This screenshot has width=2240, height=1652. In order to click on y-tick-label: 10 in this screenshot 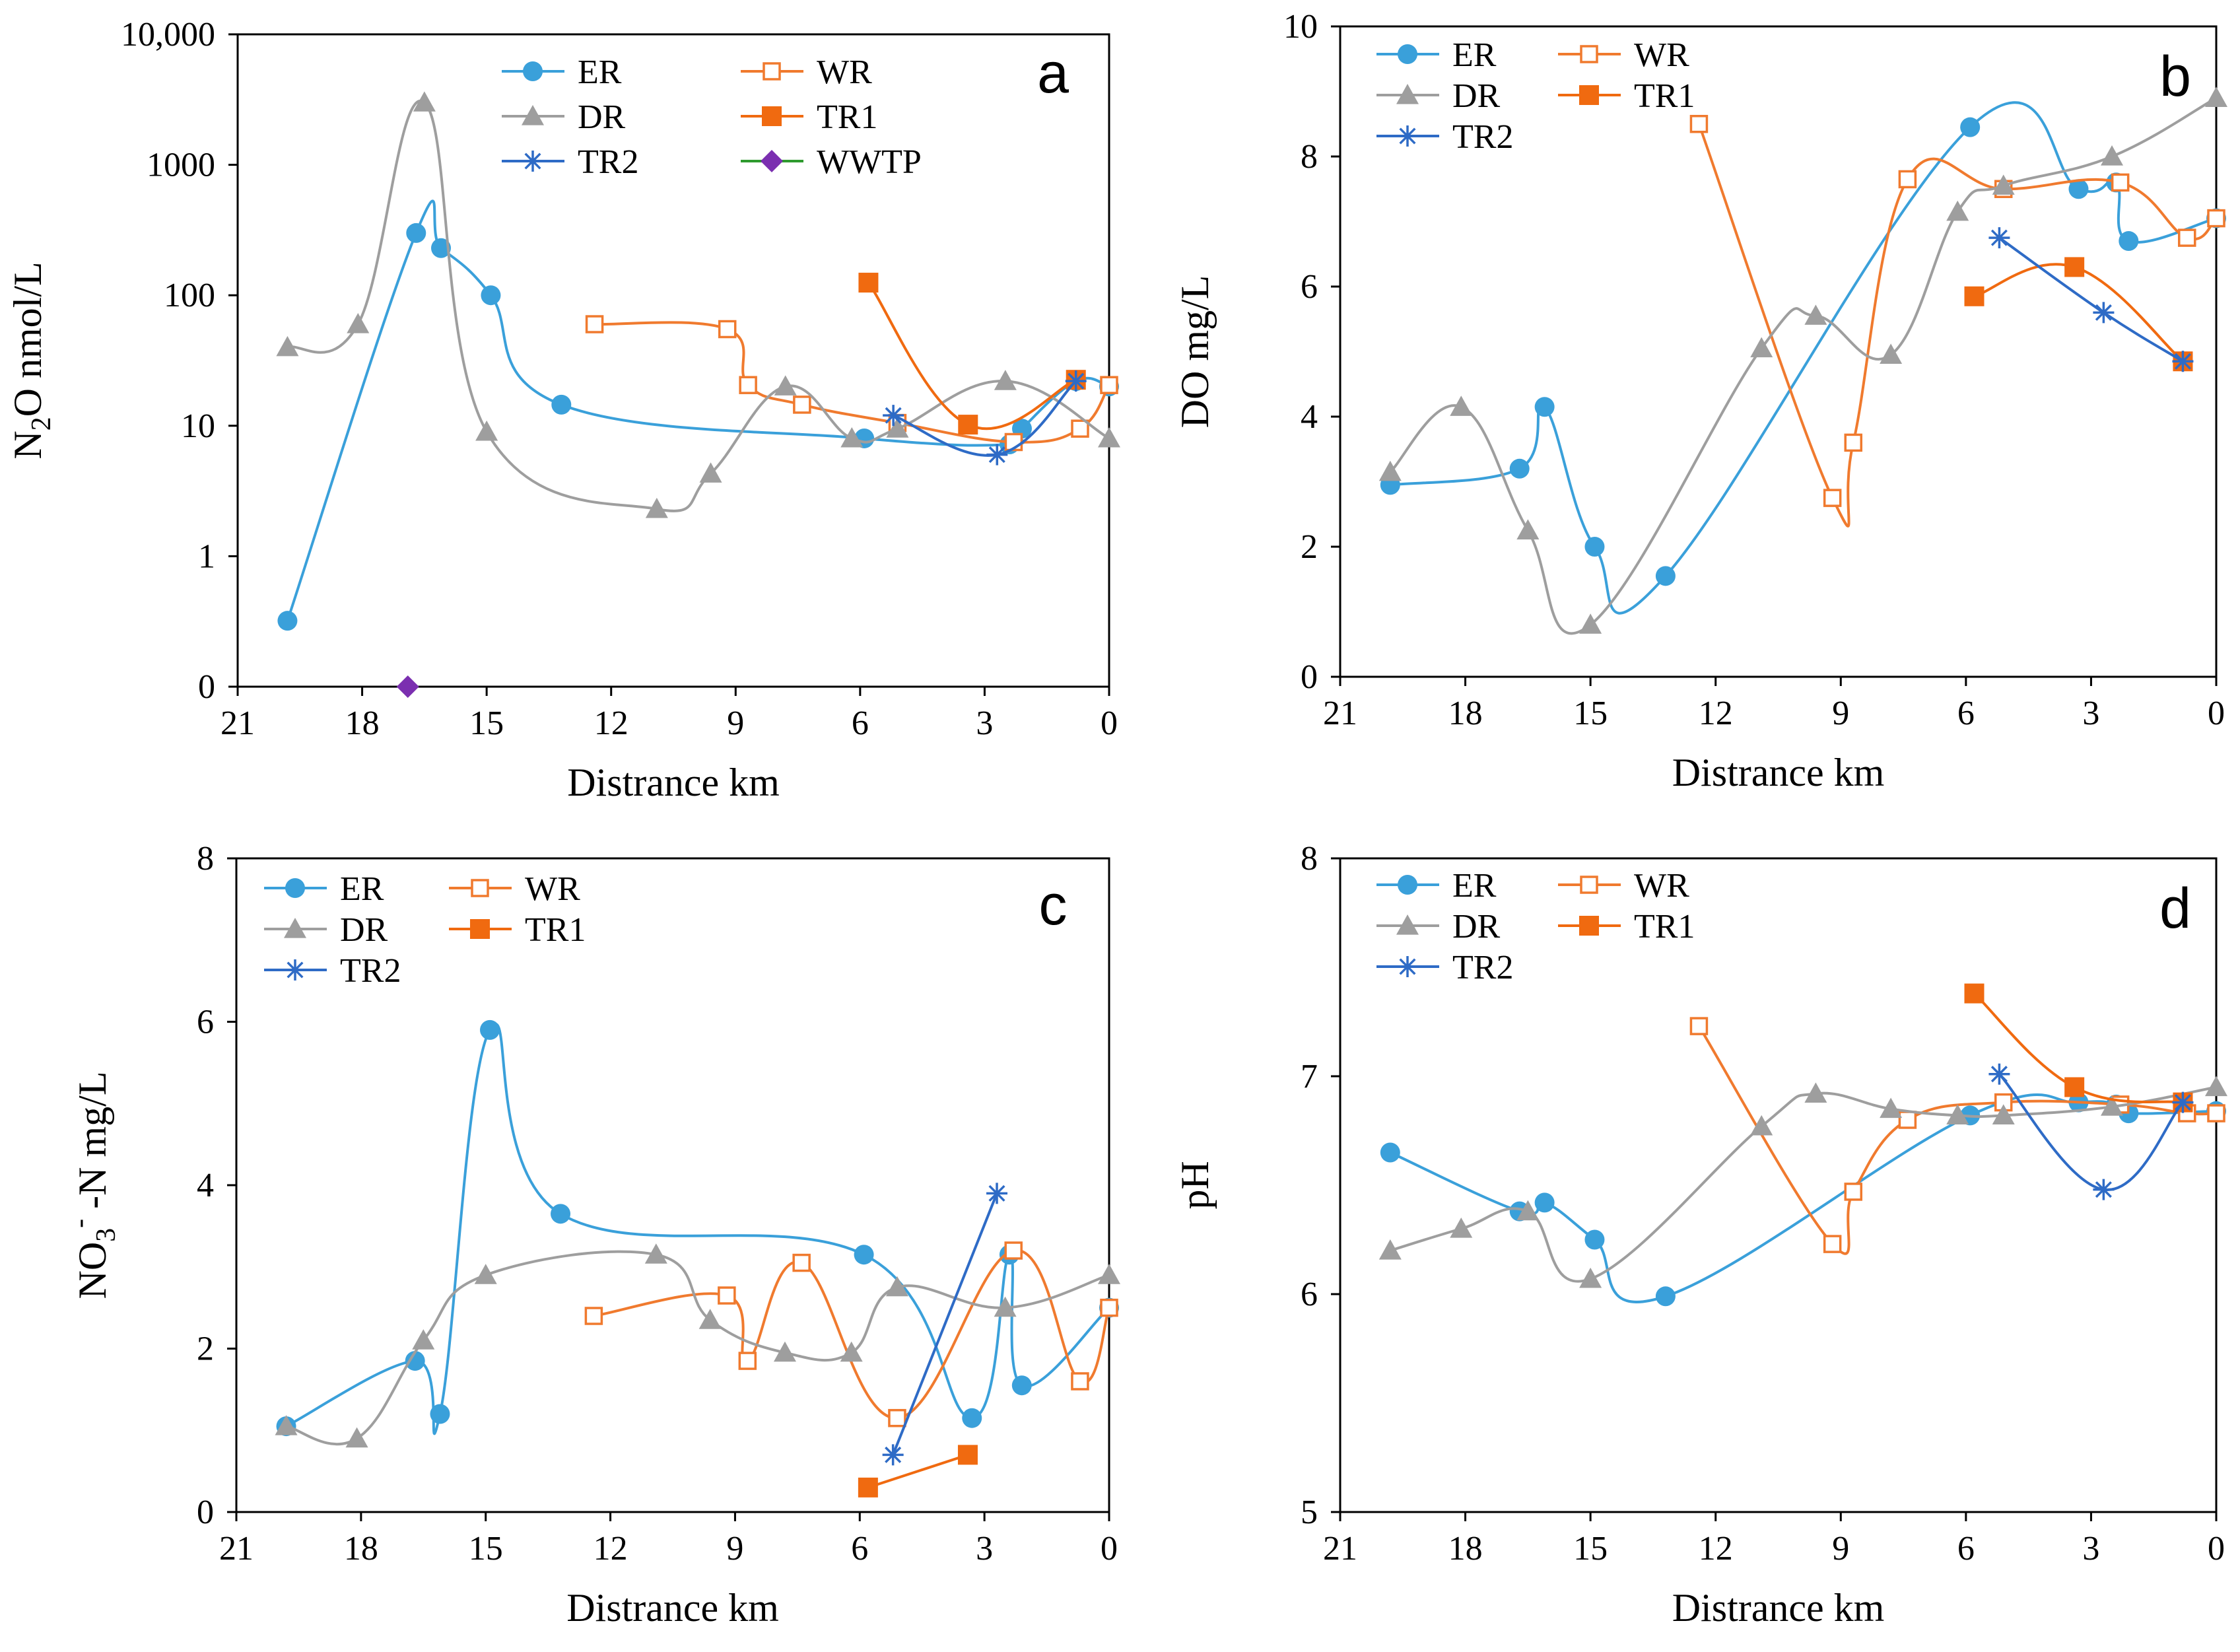, I will do `click(198, 426)`.